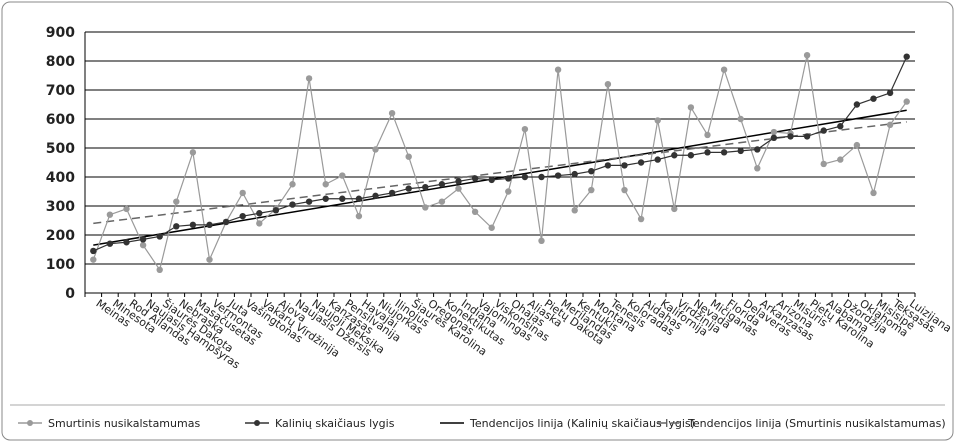  Describe the element at coordinates (60, 265) in the screenshot. I see `y-tick-label: 100` at that location.